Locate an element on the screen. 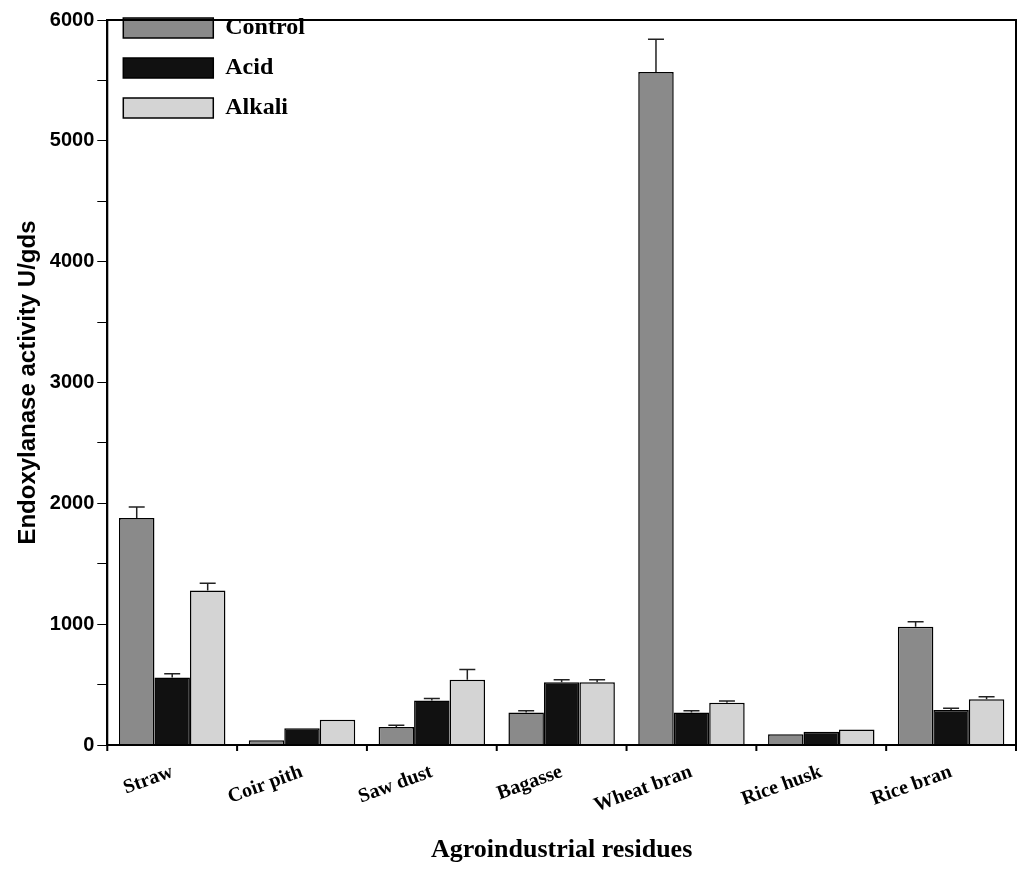 Image resolution: width=1026 pixels, height=880 pixels. x-tick-label: Saw dust is located at coordinates (395, 783).